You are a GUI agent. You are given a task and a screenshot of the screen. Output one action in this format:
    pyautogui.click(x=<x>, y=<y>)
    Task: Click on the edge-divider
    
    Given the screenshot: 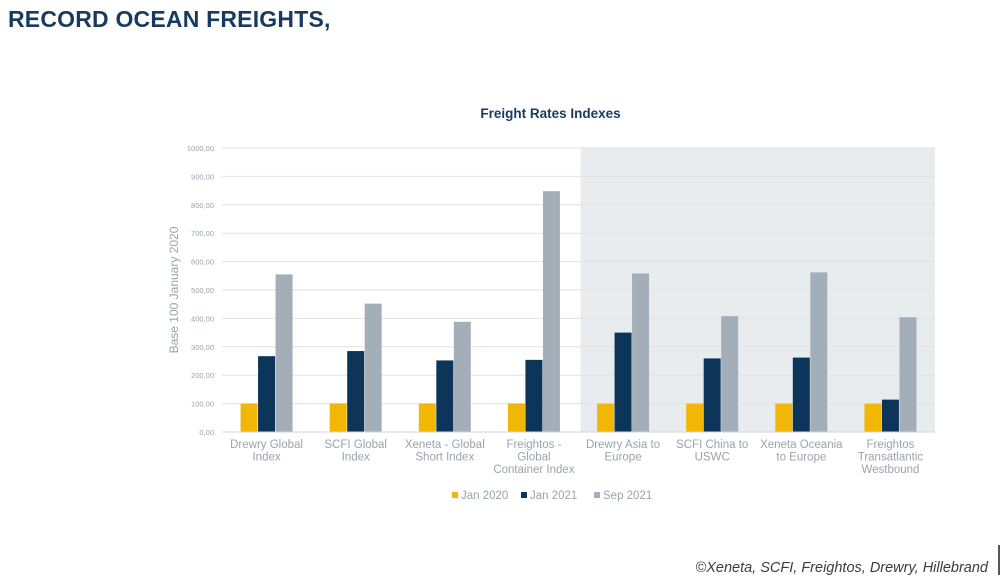 What is the action you would take?
    pyautogui.click(x=999, y=560)
    